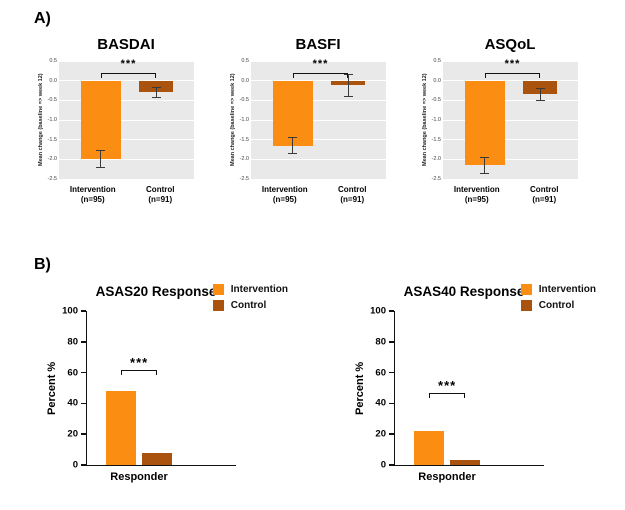 The height and width of the screenshot is (510, 625). Describe the element at coordinates (74, 388) in the screenshot. I see `y-axis-ticks: 0 20 40 60 80 100` at that location.